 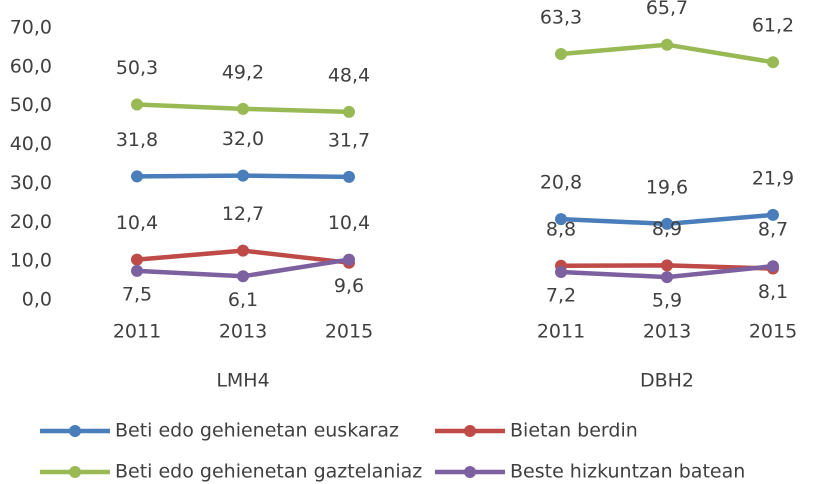 I want to click on data-label: 20,8, so click(x=561, y=183).